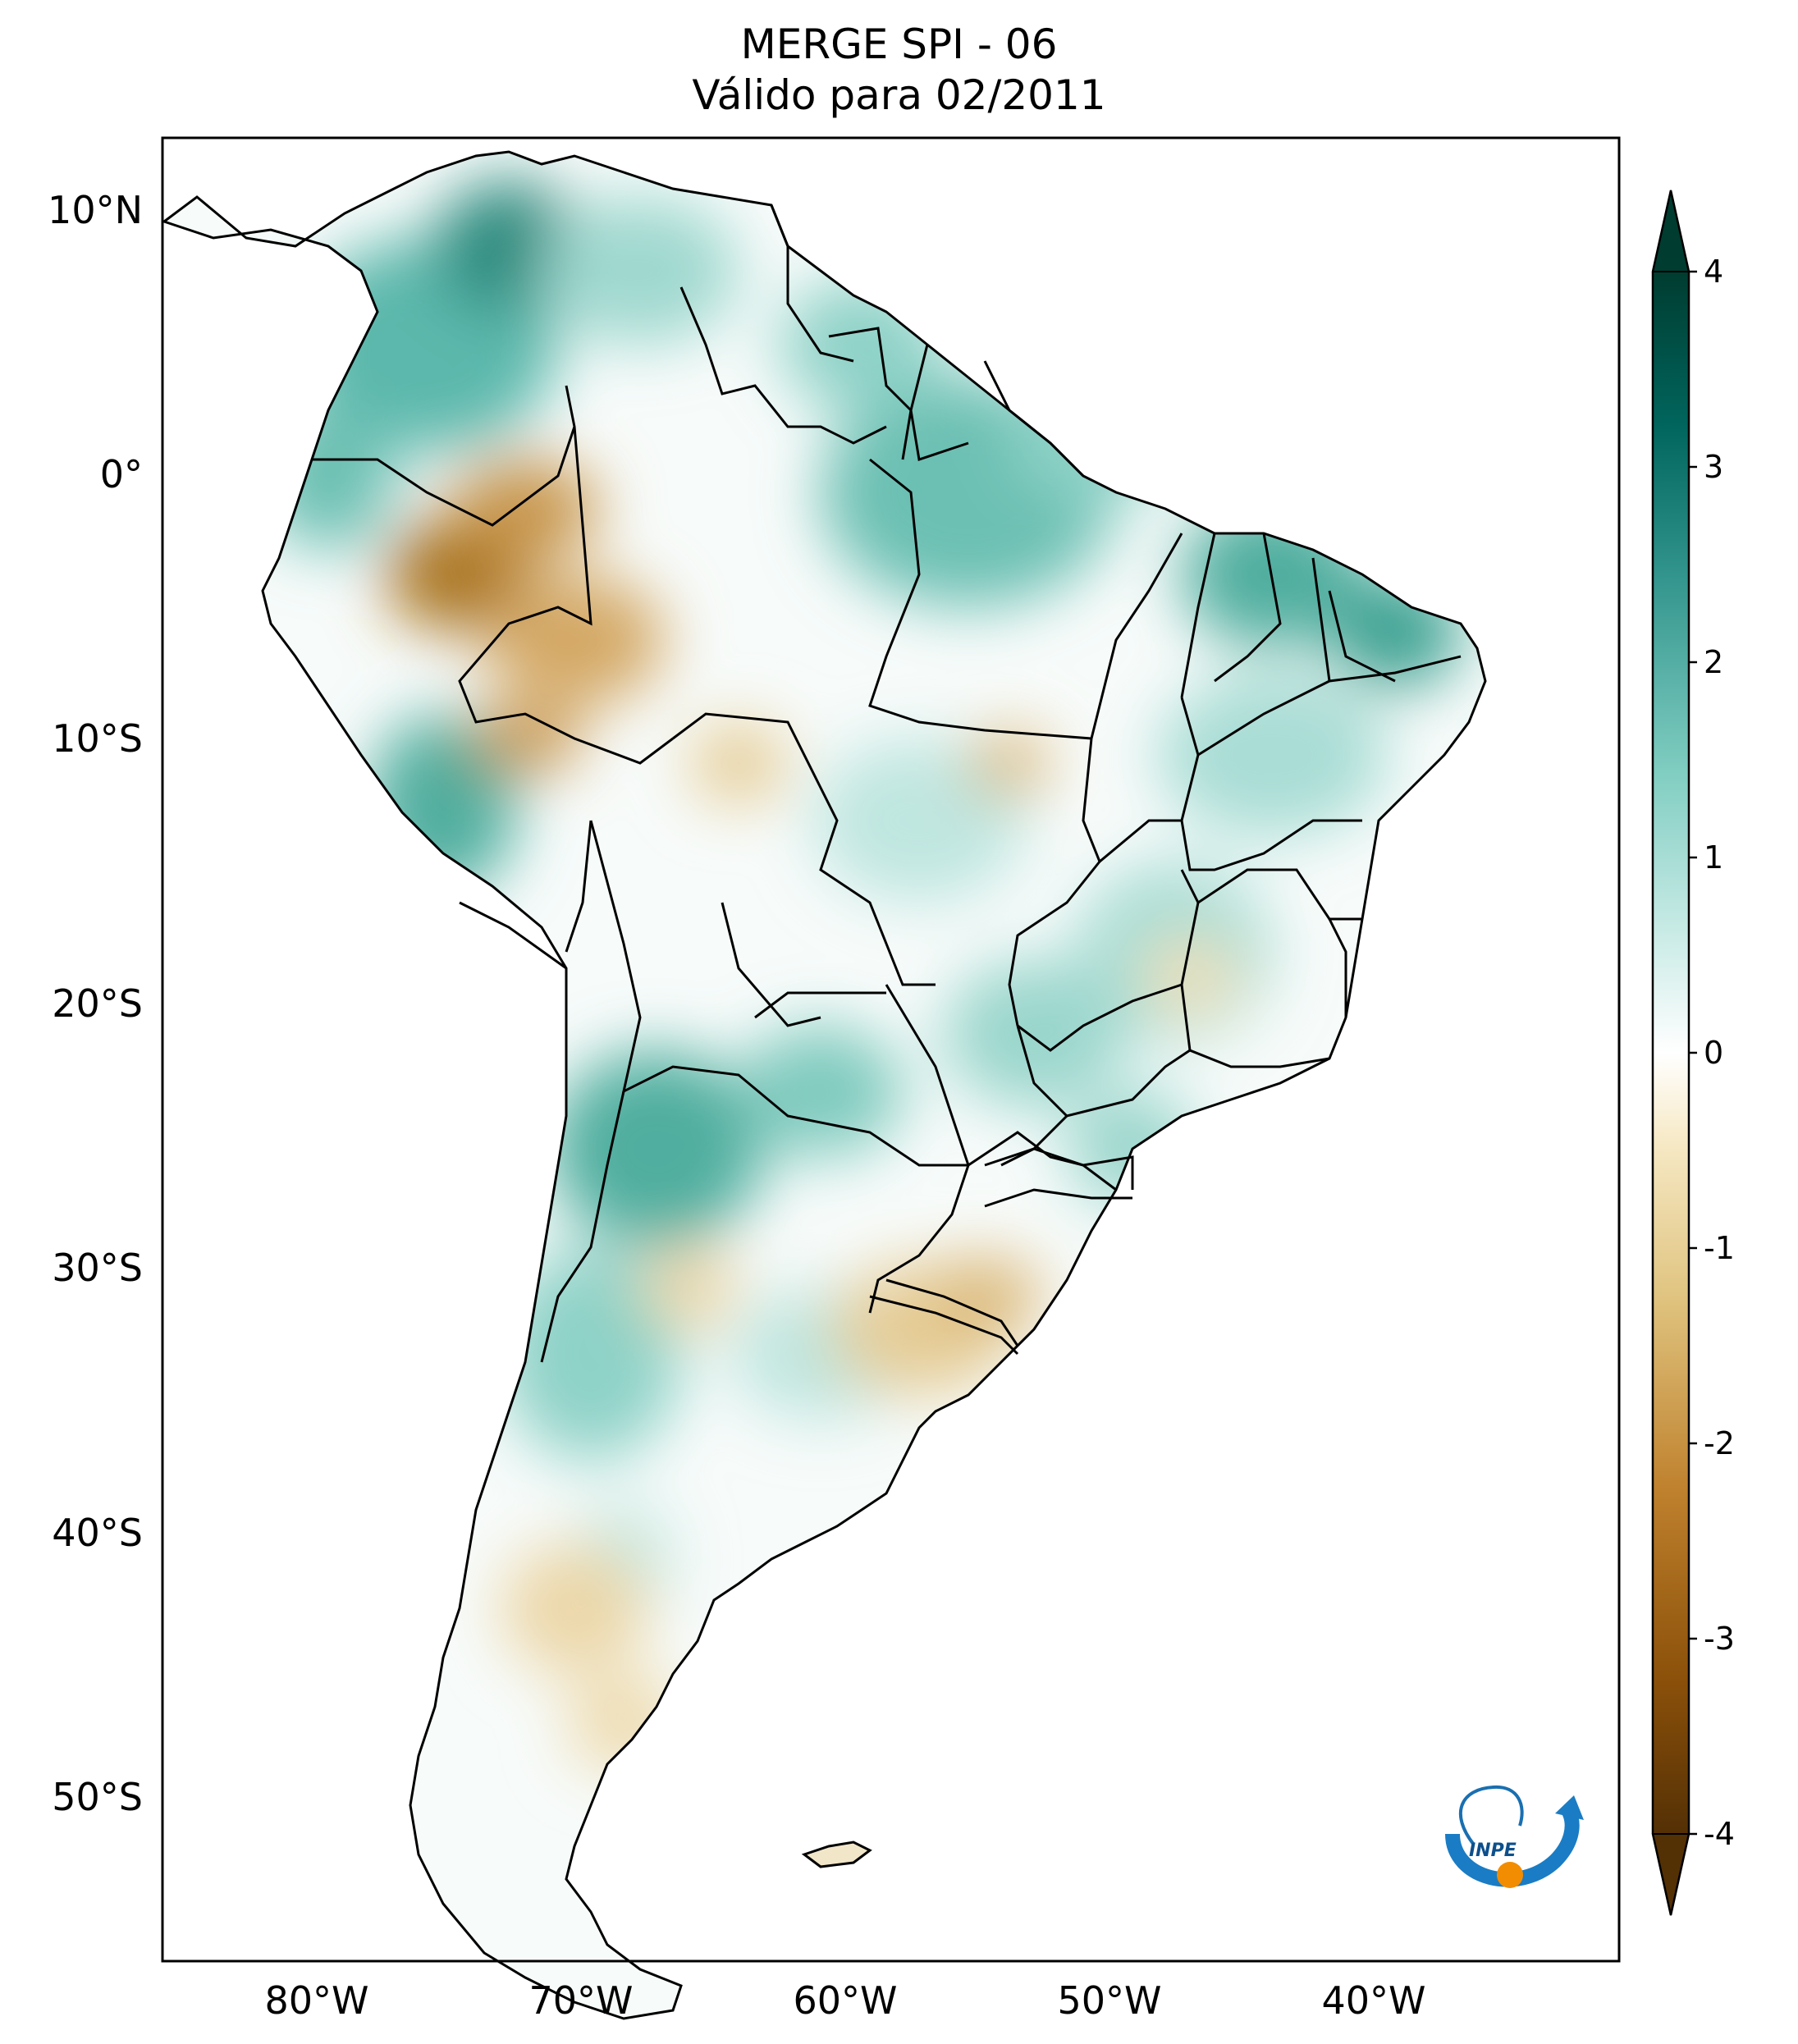 The width and height of the screenshot is (1798, 2044). What do you see at coordinates (1109, 2001) in the screenshot?
I see `lon-label-50w: 50°W` at bounding box center [1109, 2001].